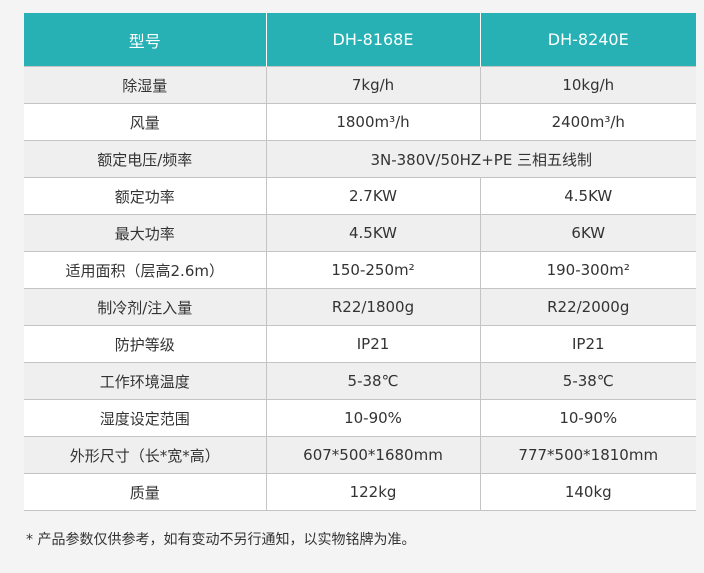  I want to click on header-model-a-cell: DH-8168E, so click(372, 40).